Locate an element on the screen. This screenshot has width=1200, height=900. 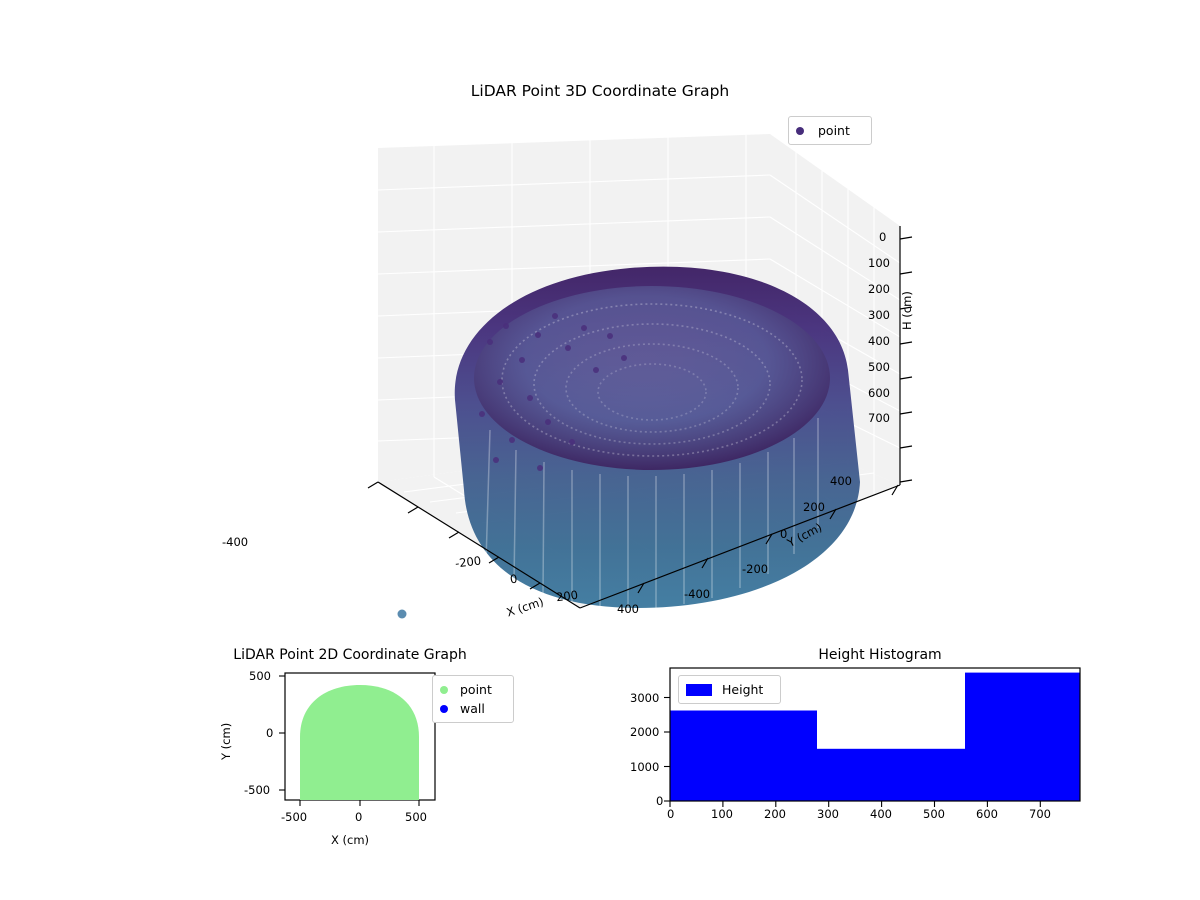
point-cloud-2d is located at coordinates (359, 742).